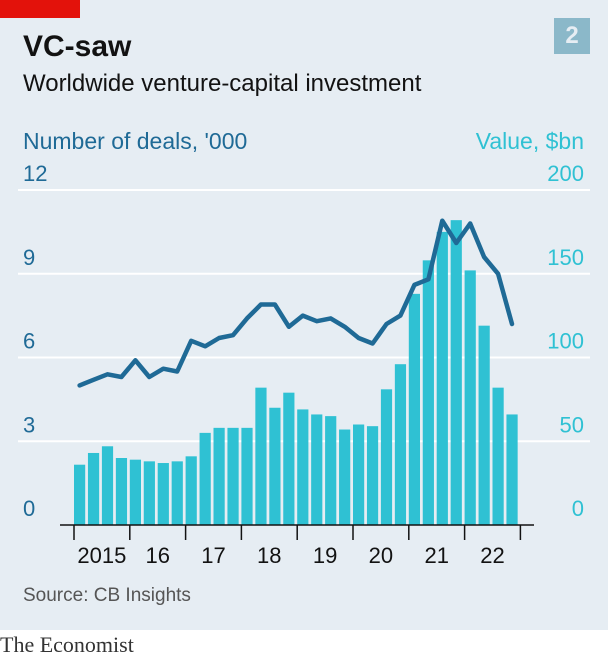 This screenshot has width=608, height=662. What do you see at coordinates (40, 9) in the screenshot?
I see `brand-tag` at bounding box center [40, 9].